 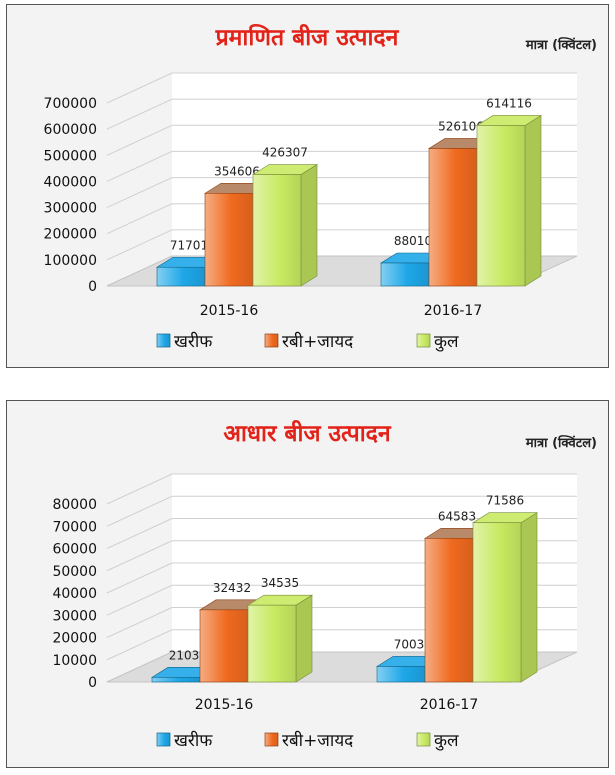 What do you see at coordinates (74, 616) in the screenshot?
I see `y-tick-label: 30000` at bounding box center [74, 616].